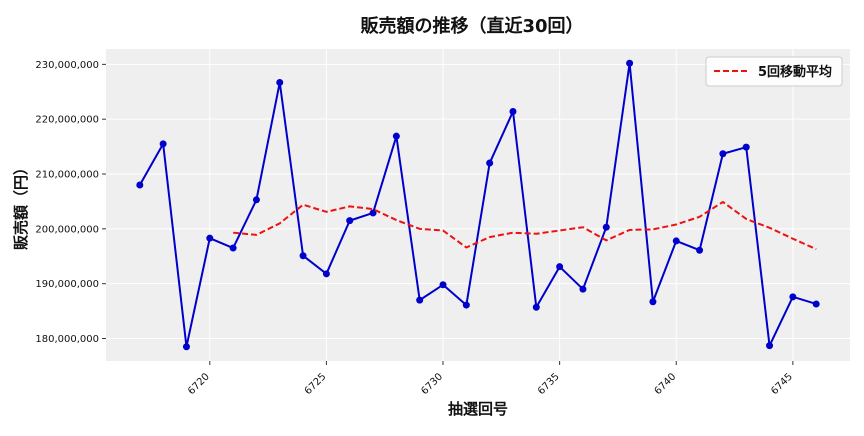 Image resolution: width=864 pixels, height=436 pixels. I want to click on moving-average-line, so click(525, 225).